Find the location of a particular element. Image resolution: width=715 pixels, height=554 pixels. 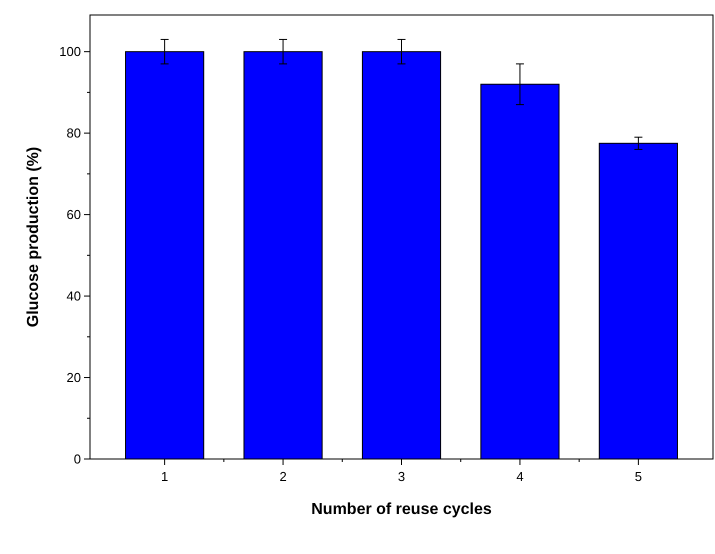

y-tick-label: 20 is located at coordinates (73, 378).